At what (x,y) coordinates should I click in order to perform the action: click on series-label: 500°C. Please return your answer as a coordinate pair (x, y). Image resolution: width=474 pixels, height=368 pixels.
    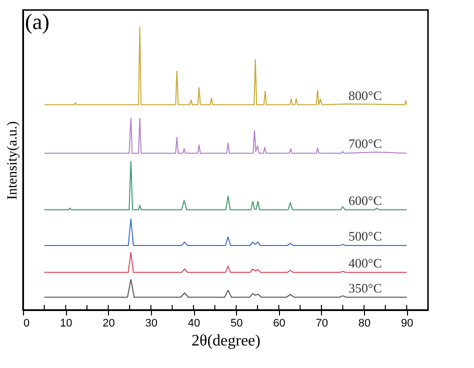
    Looking at the image, I should click on (365, 236).